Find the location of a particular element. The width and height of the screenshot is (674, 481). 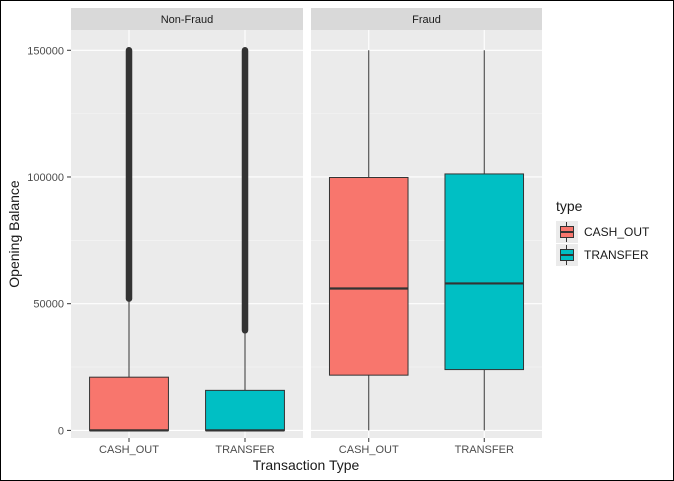

legend-item-cash-out: CASH_OUT is located at coordinates (602, 231).